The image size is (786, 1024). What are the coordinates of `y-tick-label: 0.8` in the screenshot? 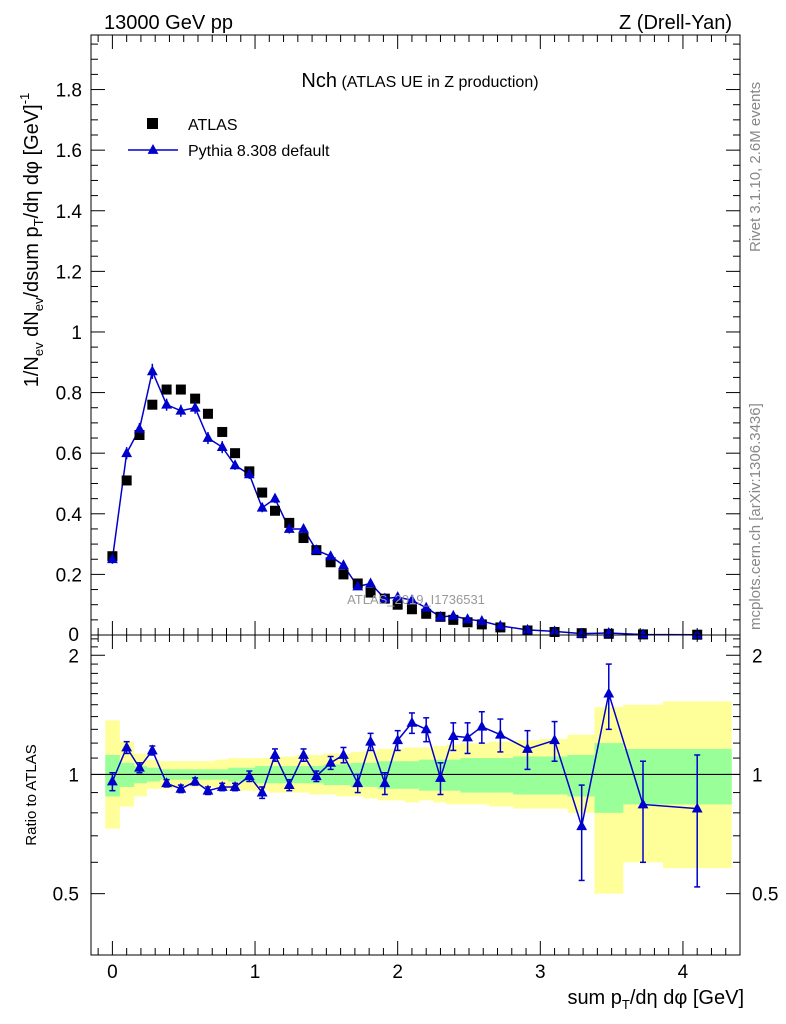 It's located at (69, 394).